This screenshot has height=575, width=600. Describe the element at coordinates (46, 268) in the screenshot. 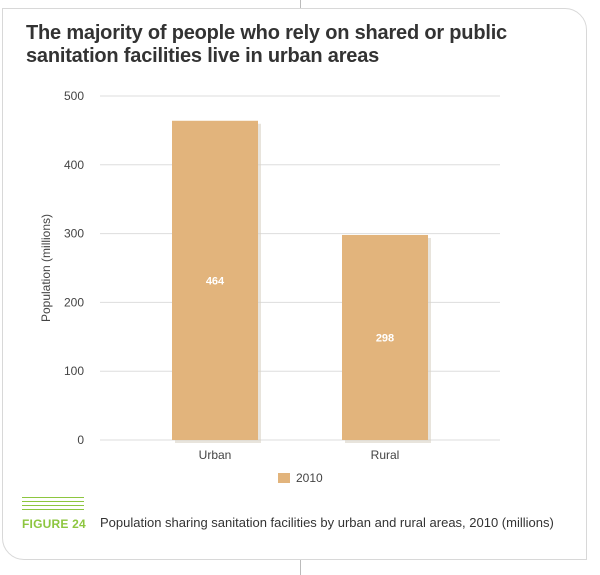

I see `y-axis-label: Population (millions)` at that location.